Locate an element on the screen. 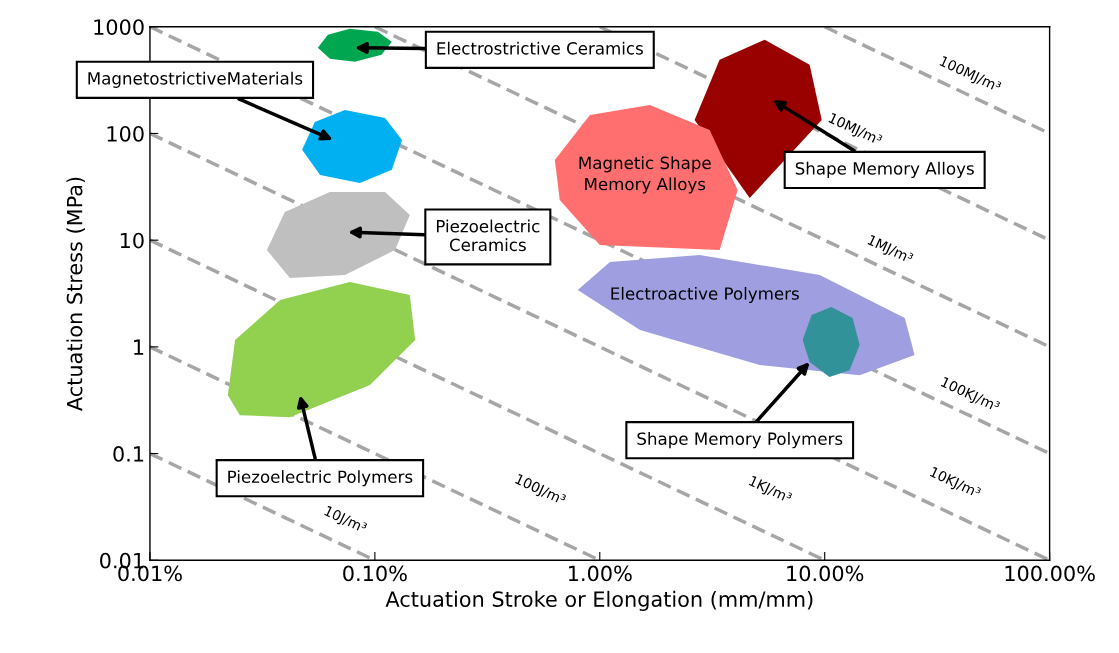 This screenshot has height=653, width=1119. annotation: Piezoelectric Polymers is located at coordinates (320, 478).